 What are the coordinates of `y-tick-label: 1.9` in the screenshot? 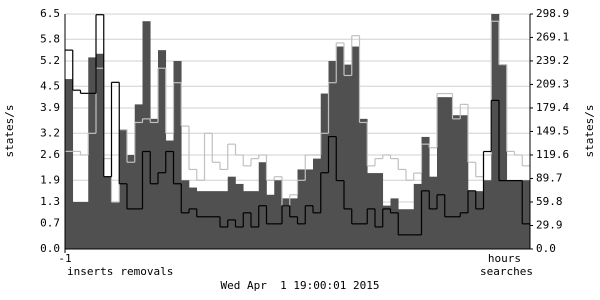 It's located at (50, 179).